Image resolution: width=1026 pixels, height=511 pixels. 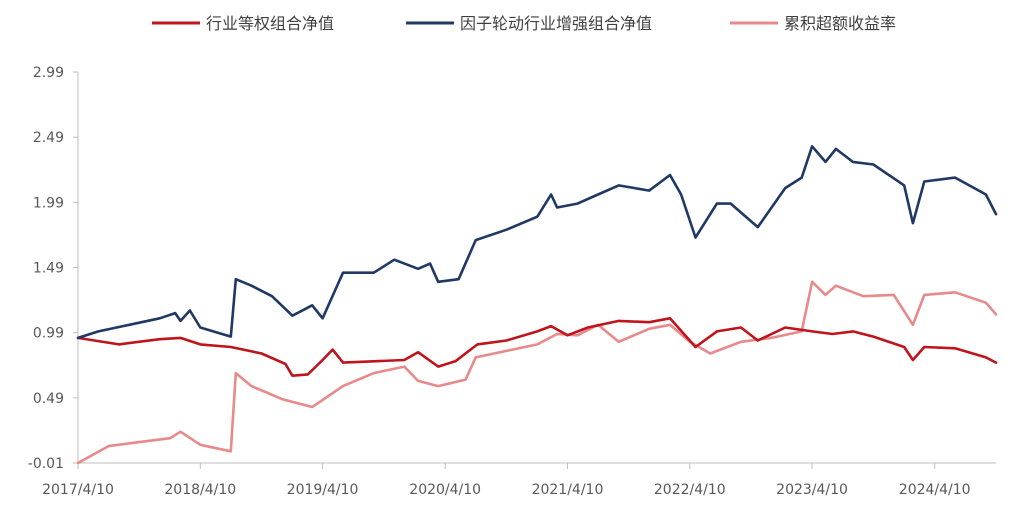 I want to click on y-tick-label: 0.99, so click(x=48, y=334).